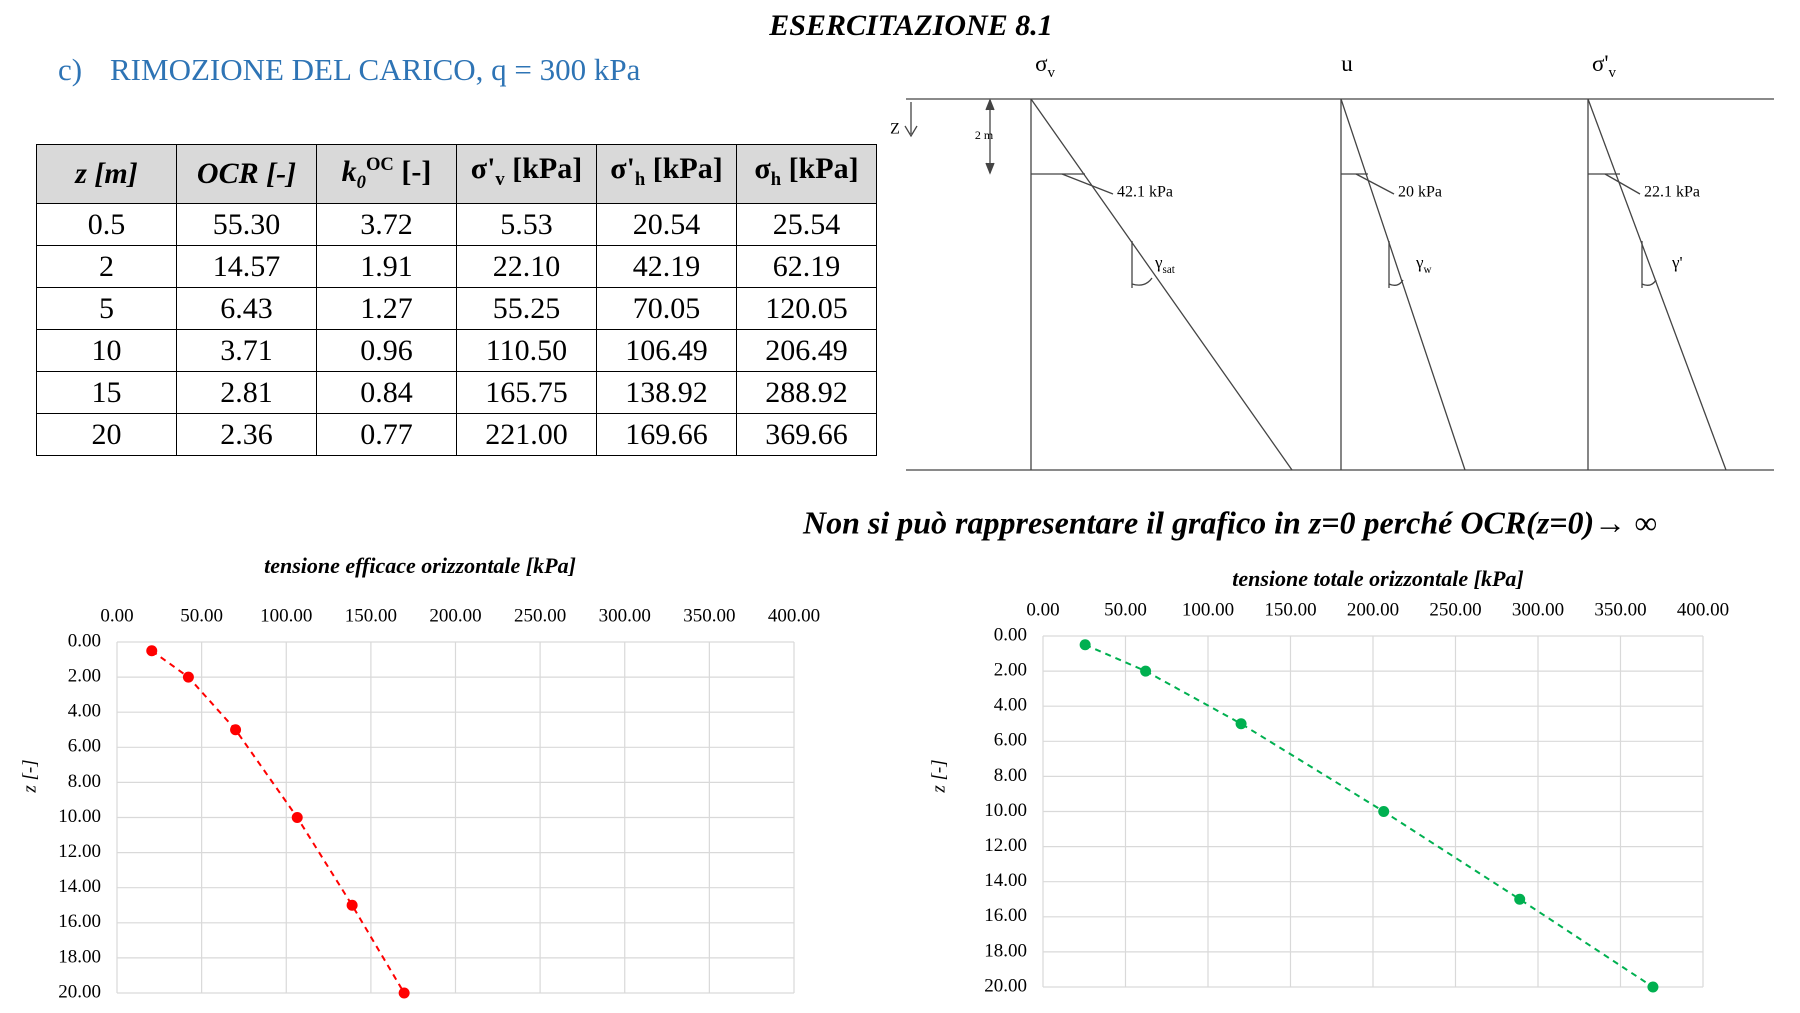  I want to click on arrow-head, so click(911, 131).